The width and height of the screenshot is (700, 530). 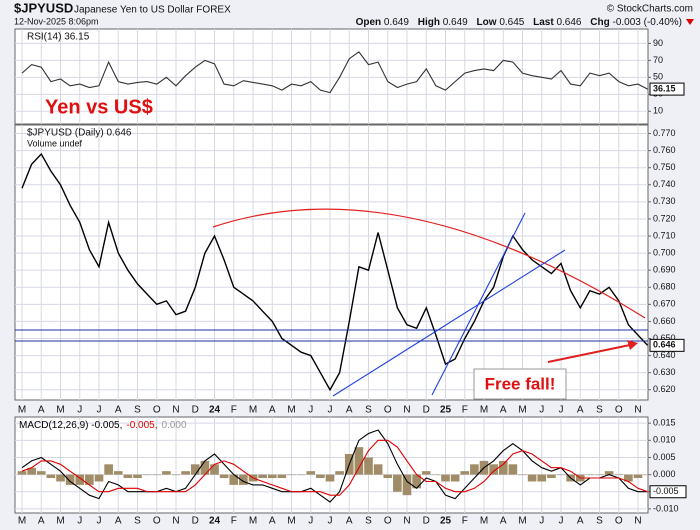 What do you see at coordinates (650, 9) in the screenshot?
I see `source: © StockCharts.com` at bounding box center [650, 9].